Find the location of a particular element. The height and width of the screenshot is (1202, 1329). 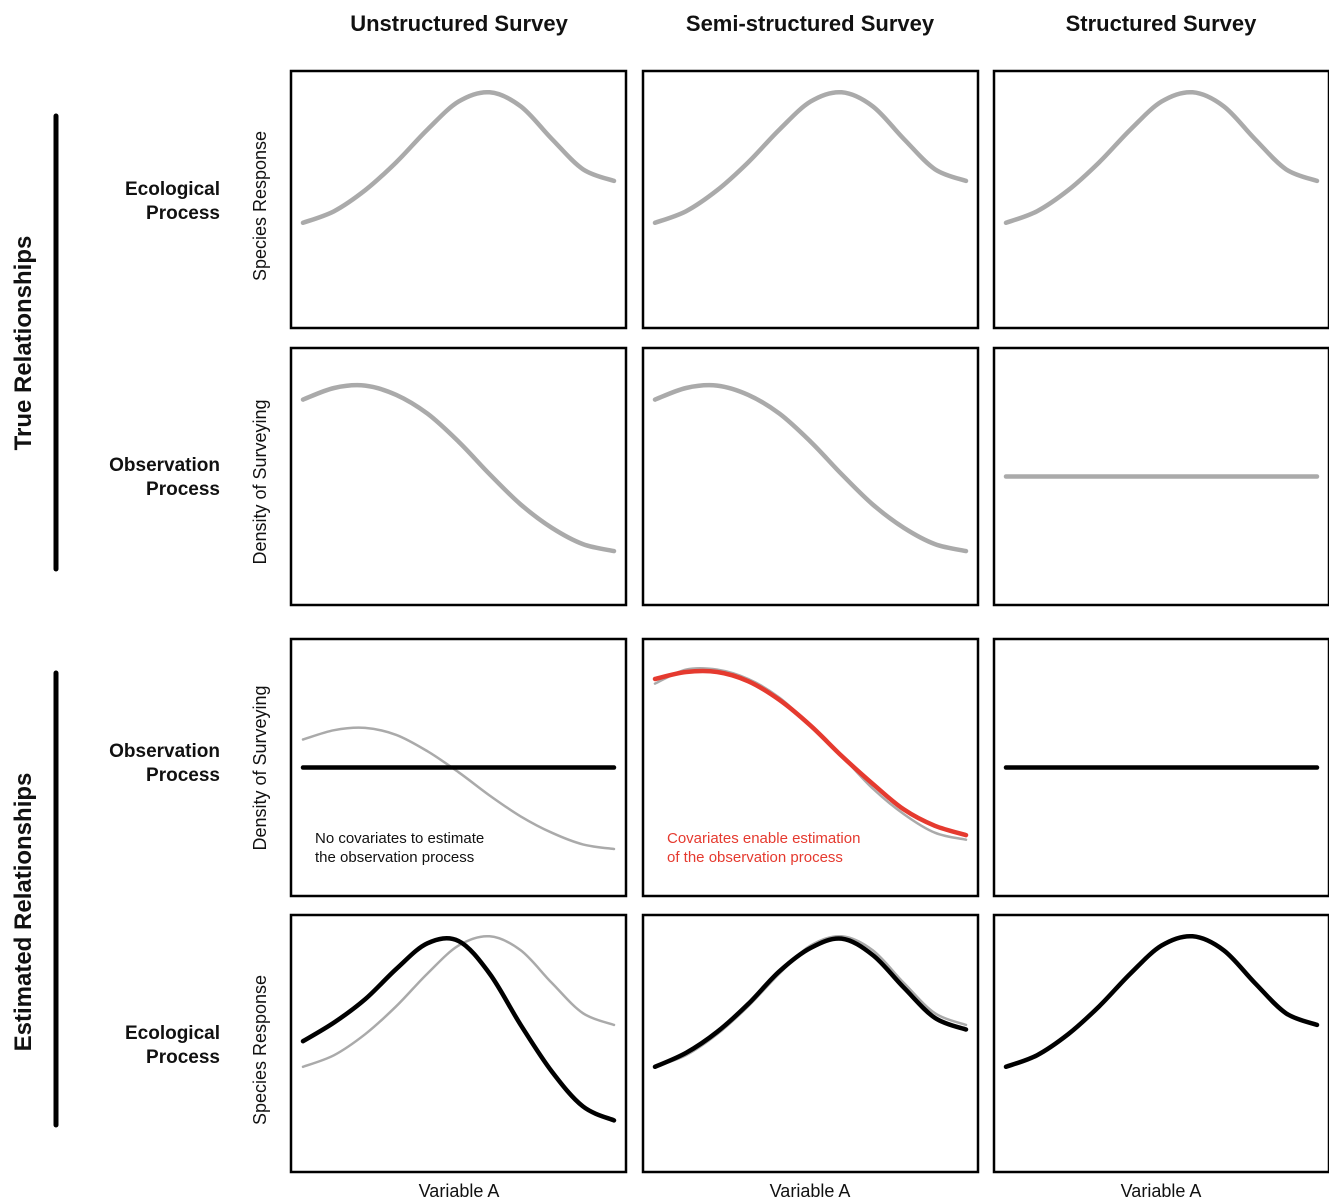

row-label-ecological-estimated: Ecological Process is located at coordinates (172, 1045).